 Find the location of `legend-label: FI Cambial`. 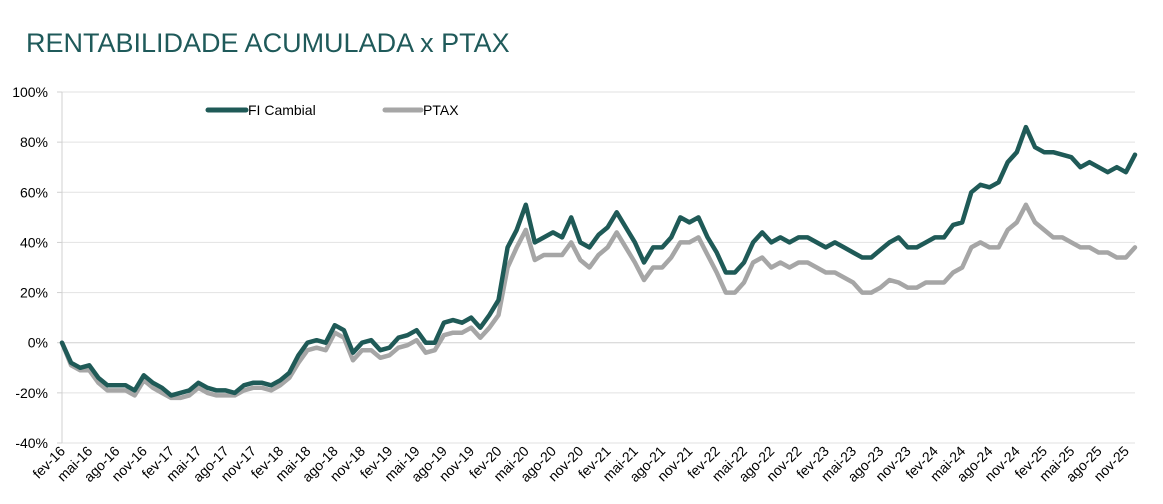

legend-label: FI Cambial is located at coordinates (282, 110).